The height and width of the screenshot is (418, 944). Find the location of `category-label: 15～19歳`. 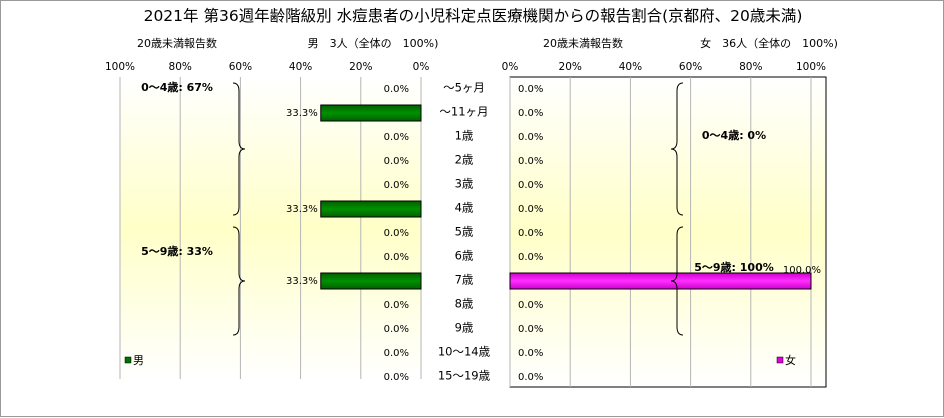

category-label: 15～19歳 is located at coordinates (464, 376).